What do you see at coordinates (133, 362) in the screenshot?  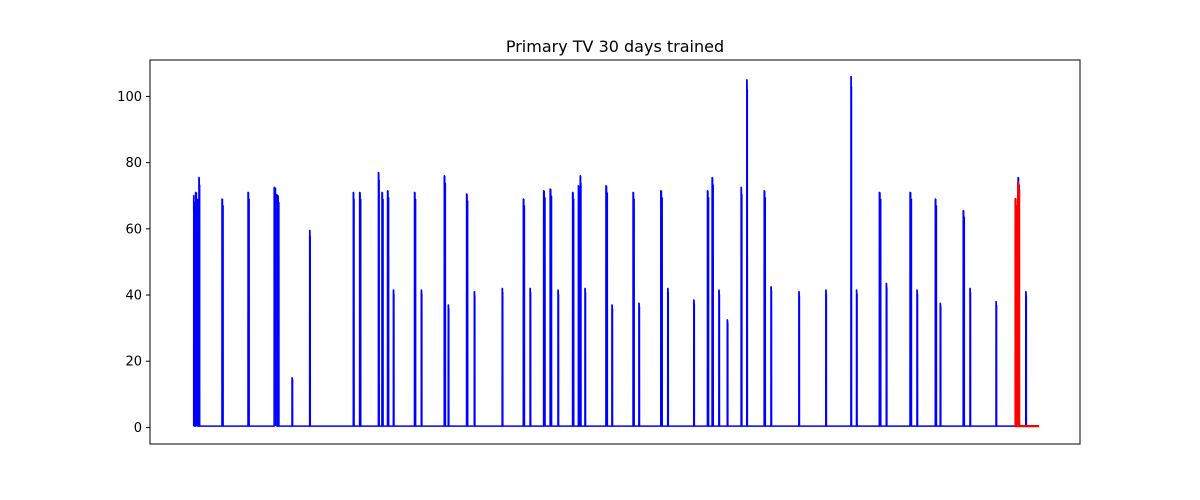 I see `y-tick-label: 20` at bounding box center [133, 362].